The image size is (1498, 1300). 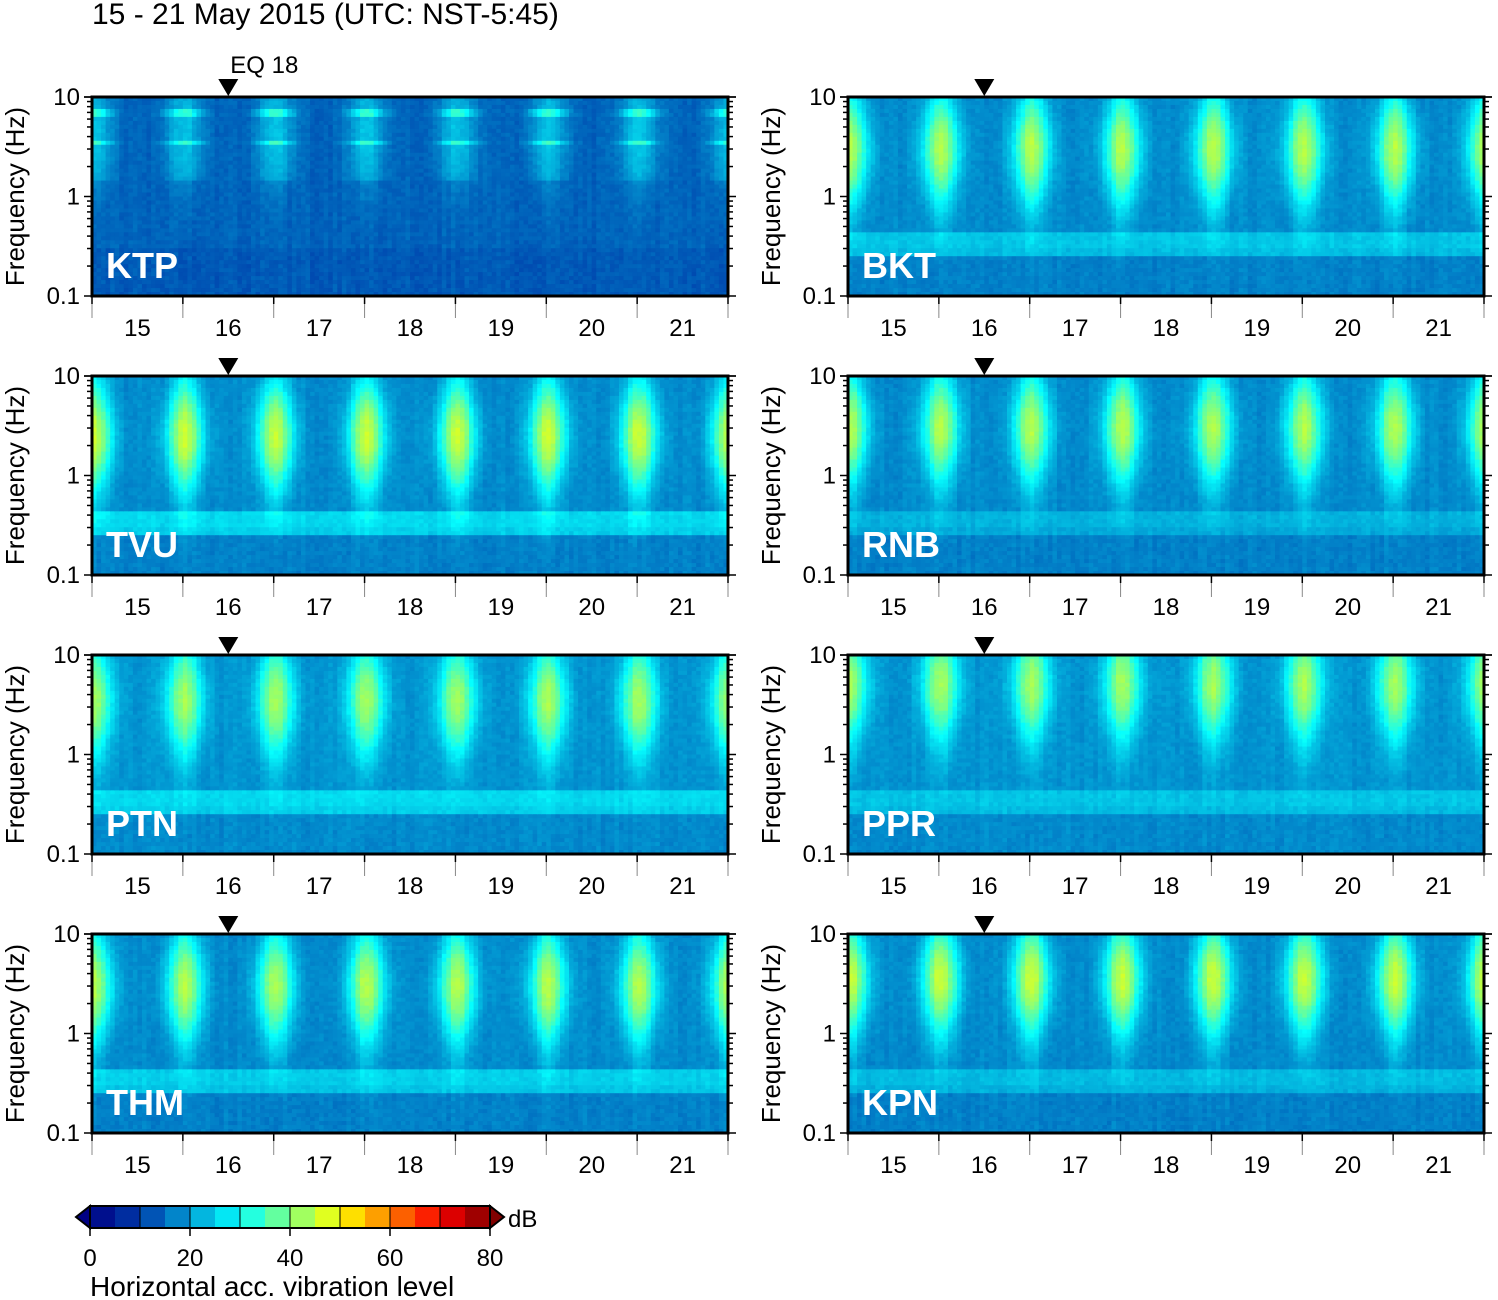 I want to click on station-label: TVU, so click(x=142, y=544).